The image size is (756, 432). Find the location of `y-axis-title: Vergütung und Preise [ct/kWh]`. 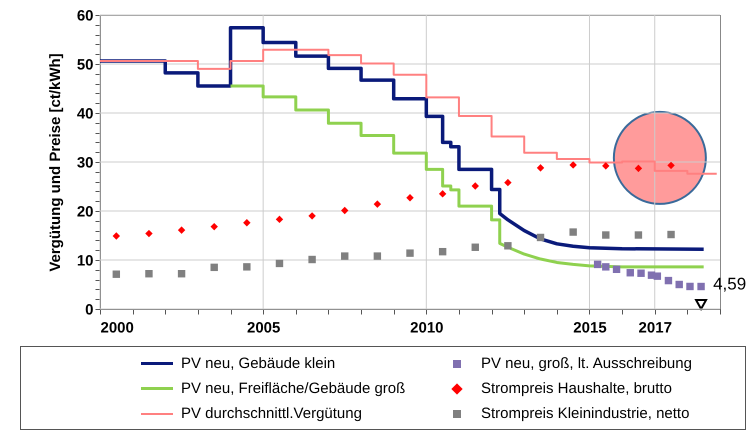

y-axis-title: Vergütung und Preise [ct/kWh] is located at coordinates (55, 162).